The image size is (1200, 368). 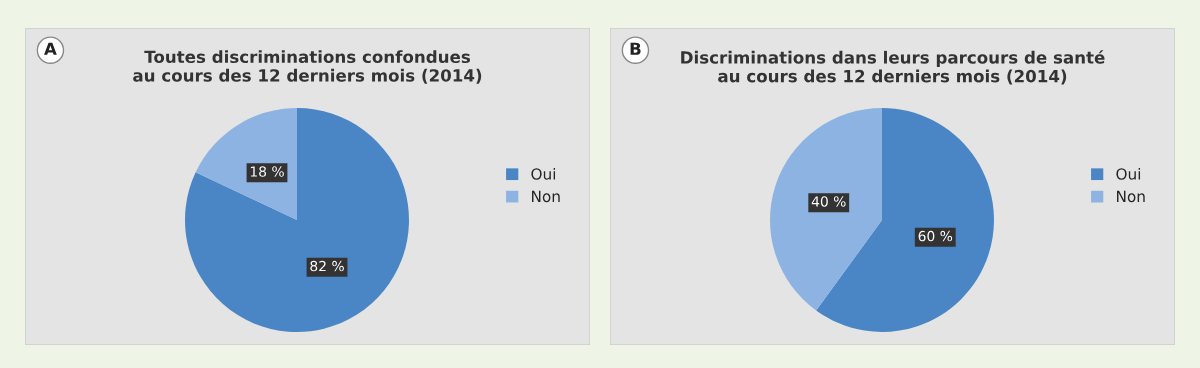 I want to click on chart-title: Discriminations dans leurs parcours de santé au cours des 12 derniers mois (2014), so click(x=893, y=67).